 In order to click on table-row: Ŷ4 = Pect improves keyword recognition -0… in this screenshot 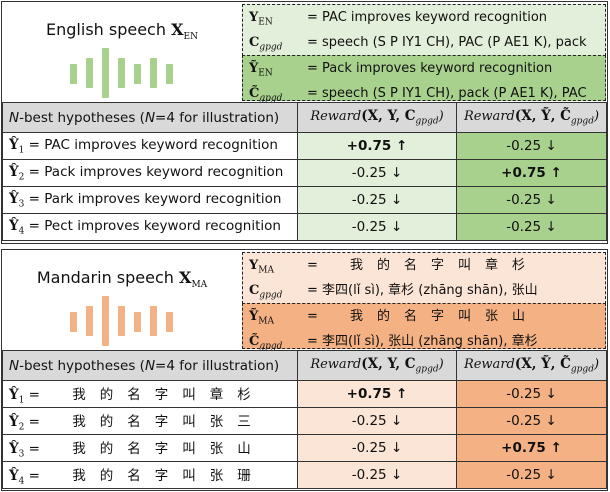, I will do `click(304, 227)`.